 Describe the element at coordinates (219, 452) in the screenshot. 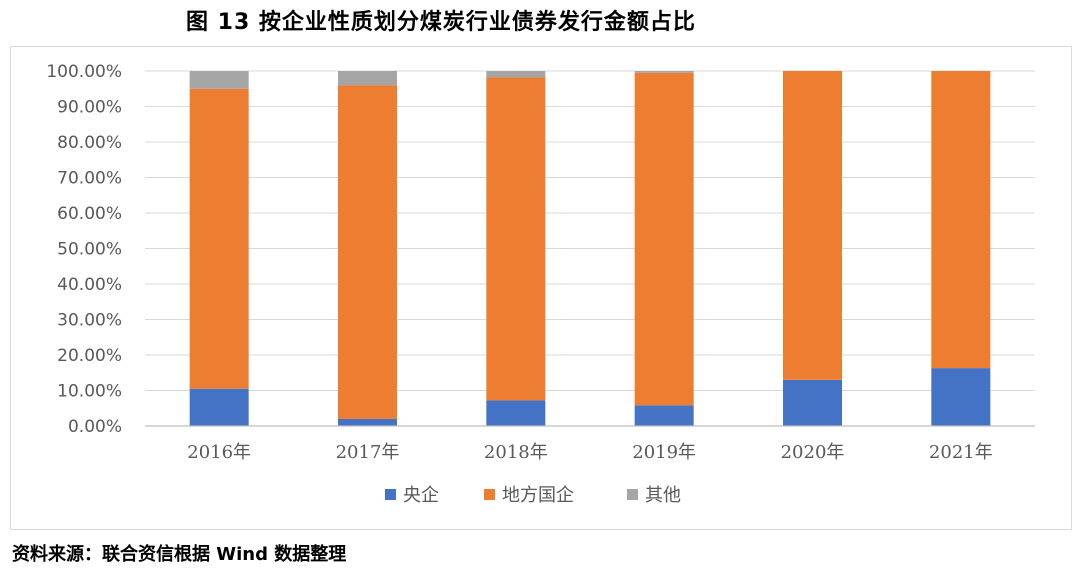

I see `x-category-label: 2016年` at that location.